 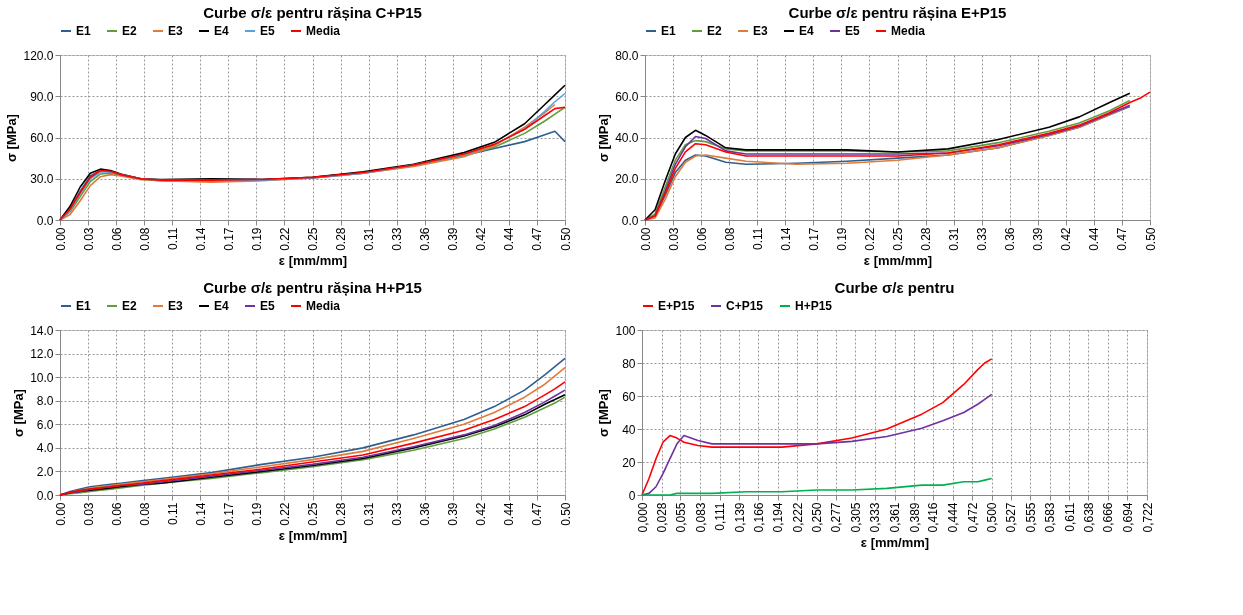 What do you see at coordinates (627, 55) in the screenshot?
I see `y-tick-label: 80.0` at bounding box center [627, 55].